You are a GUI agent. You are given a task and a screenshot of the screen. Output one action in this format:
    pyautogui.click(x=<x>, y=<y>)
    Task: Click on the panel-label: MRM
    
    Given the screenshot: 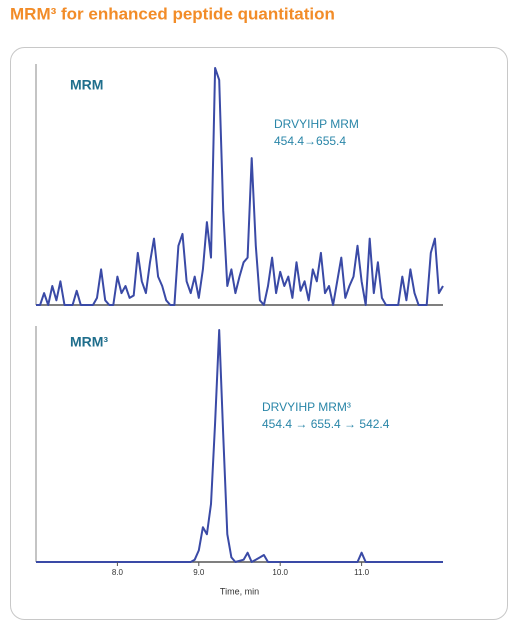 What is the action you would take?
    pyautogui.click(x=86, y=85)
    